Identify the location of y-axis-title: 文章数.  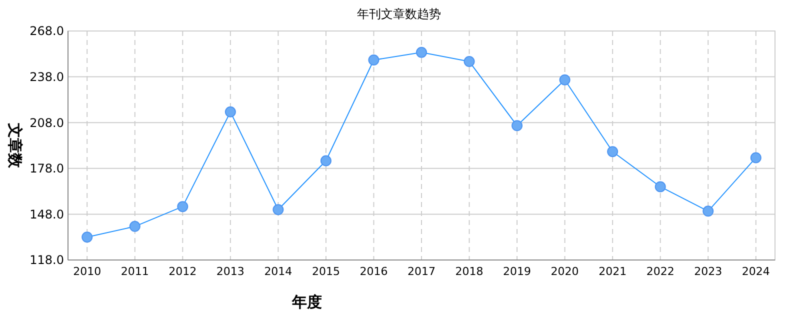
(15, 145).